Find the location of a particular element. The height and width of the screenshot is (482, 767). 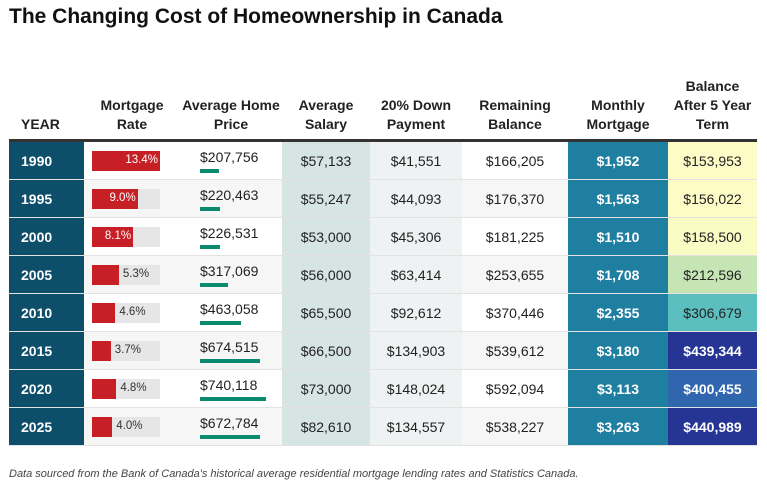

balance-cell: $306,679 is located at coordinates (712, 312).